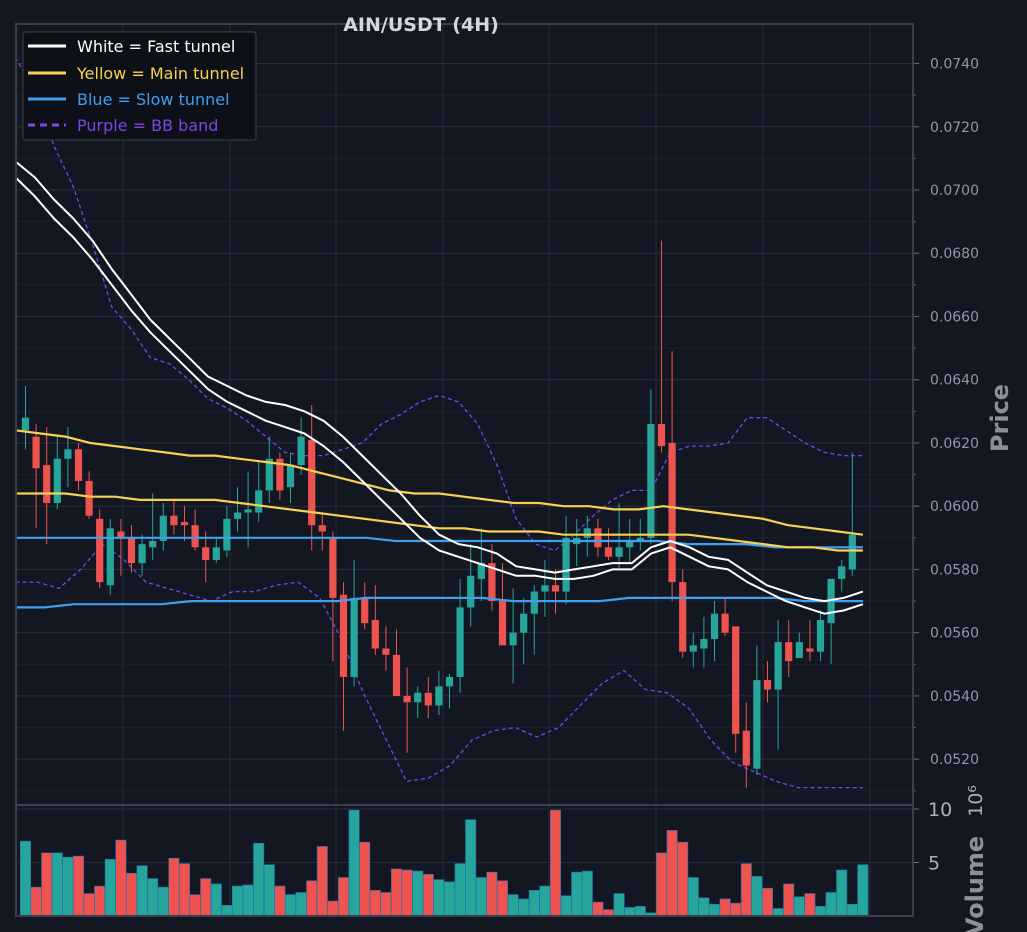 The height and width of the screenshot is (932, 1027). Describe the element at coordinates (954, 760) in the screenshot. I see `price-tick-label: 0.0520` at that location.